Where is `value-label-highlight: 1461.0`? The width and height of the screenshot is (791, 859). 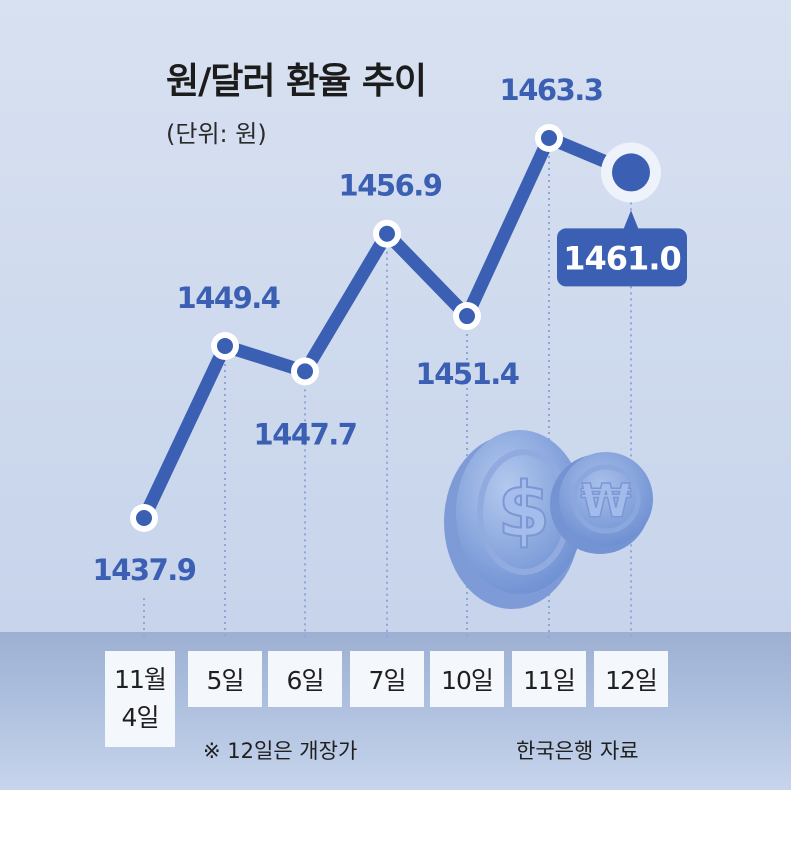
value-label-highlight: 1461.0 is located at coordinates (621, 258).